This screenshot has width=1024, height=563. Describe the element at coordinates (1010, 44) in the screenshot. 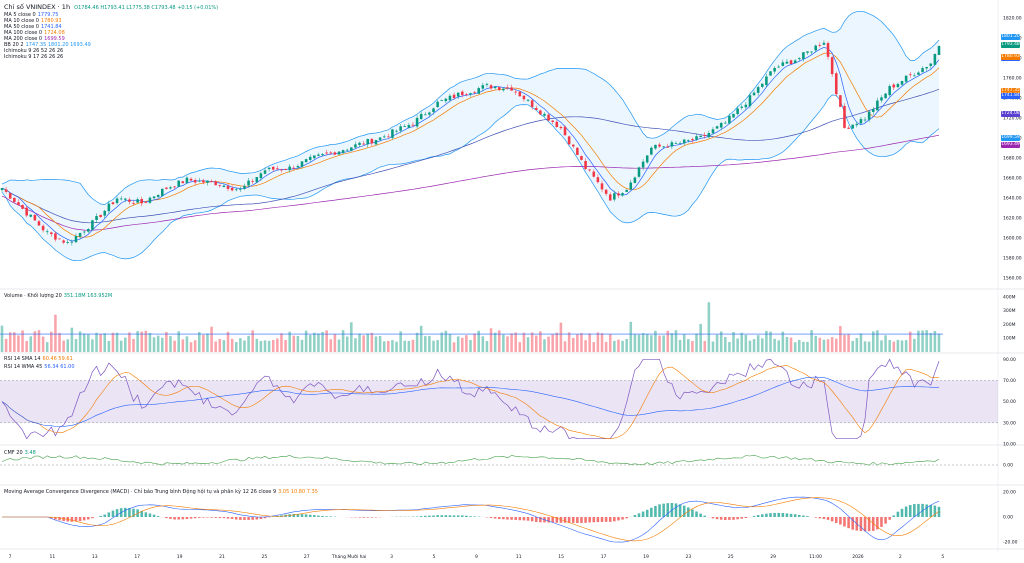

I see `price-tag: 1793.48` at that location.